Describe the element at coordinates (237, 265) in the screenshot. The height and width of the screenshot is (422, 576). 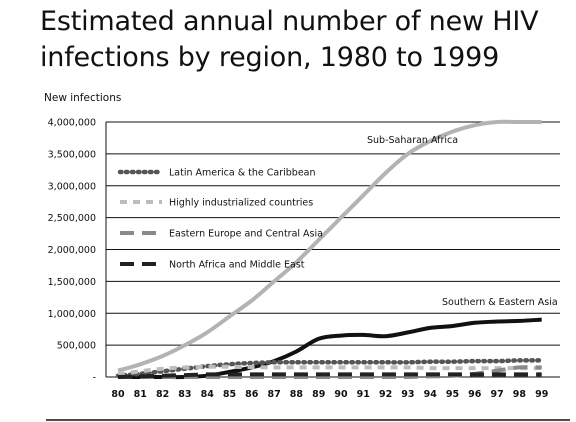
I see `legend-label: North Africa and Middle East` at that location.